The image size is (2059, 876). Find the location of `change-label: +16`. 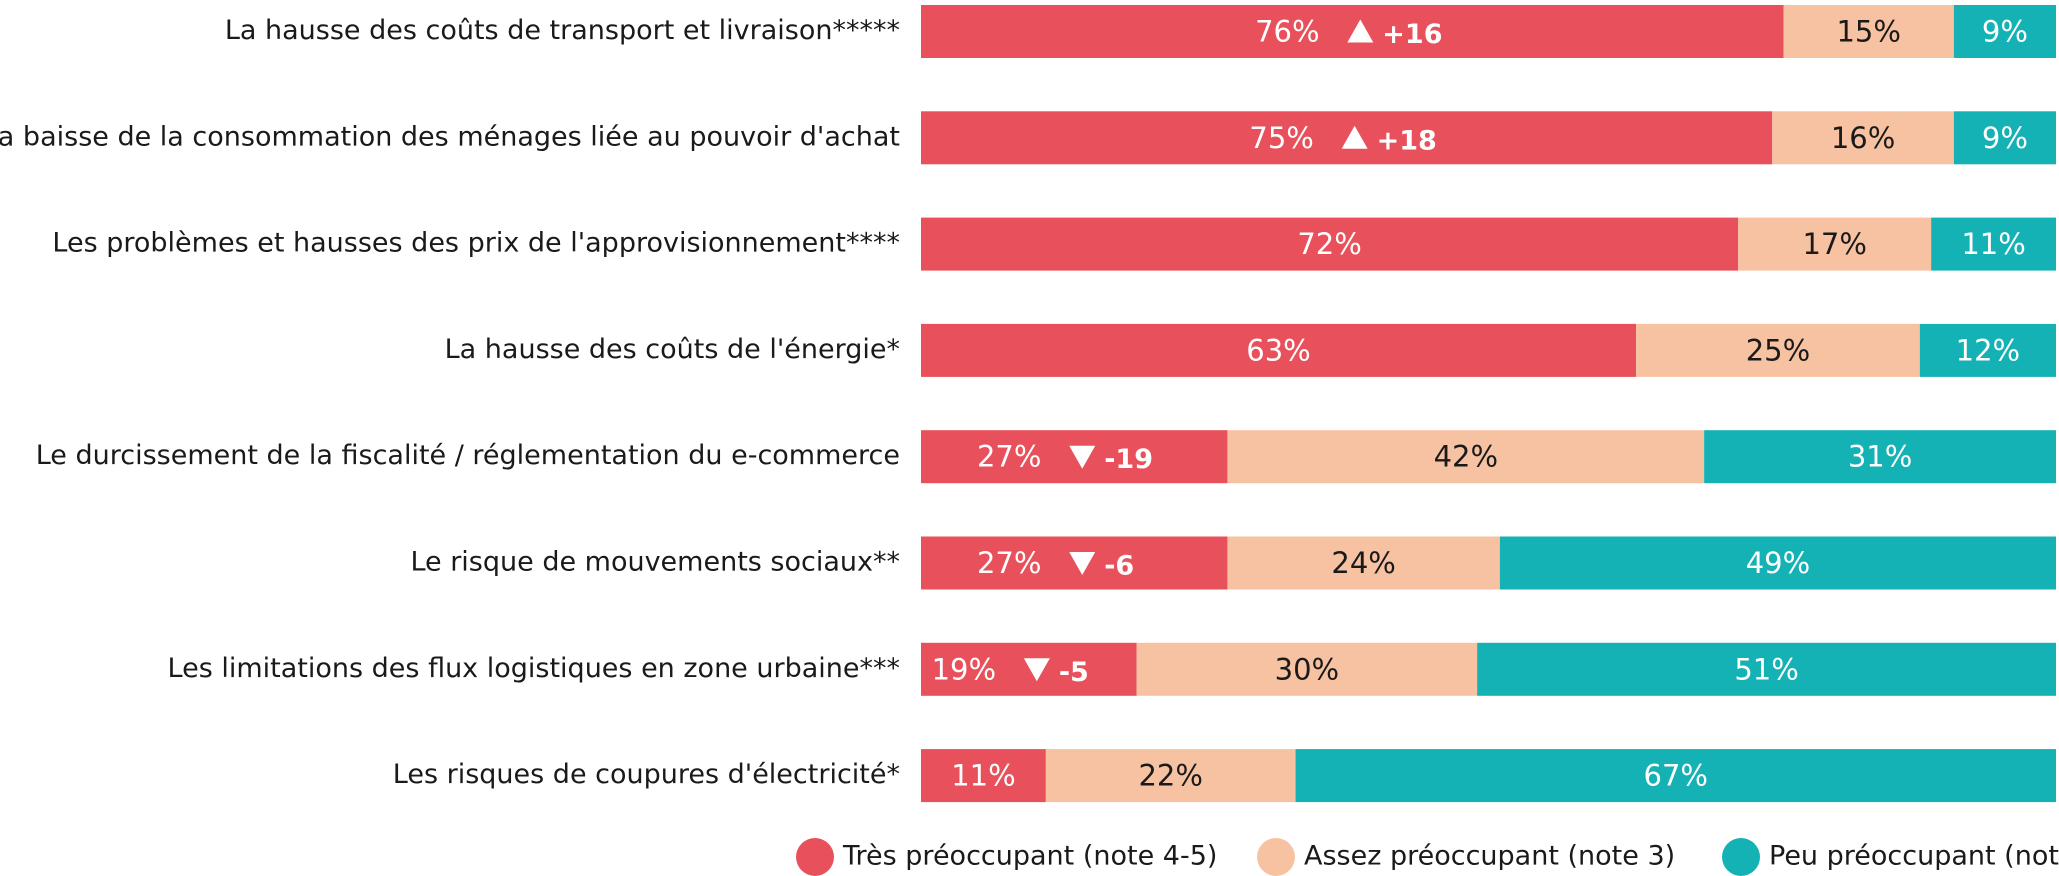

change-label: +16 is located at coordinates (1412, 34).